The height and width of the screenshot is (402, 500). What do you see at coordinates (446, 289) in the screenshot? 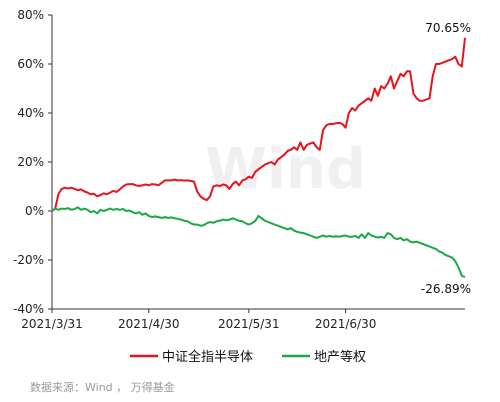
I see `end-label-1: -26.89%` at bounding box center [446, 289].